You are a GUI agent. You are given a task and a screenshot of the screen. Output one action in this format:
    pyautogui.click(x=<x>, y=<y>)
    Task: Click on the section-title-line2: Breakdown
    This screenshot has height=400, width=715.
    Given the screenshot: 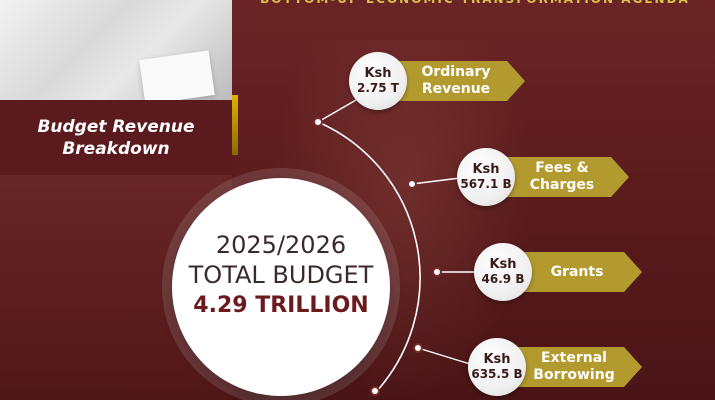 What is the action you would take?
    pyautogui.click(x=116, y=149)
    